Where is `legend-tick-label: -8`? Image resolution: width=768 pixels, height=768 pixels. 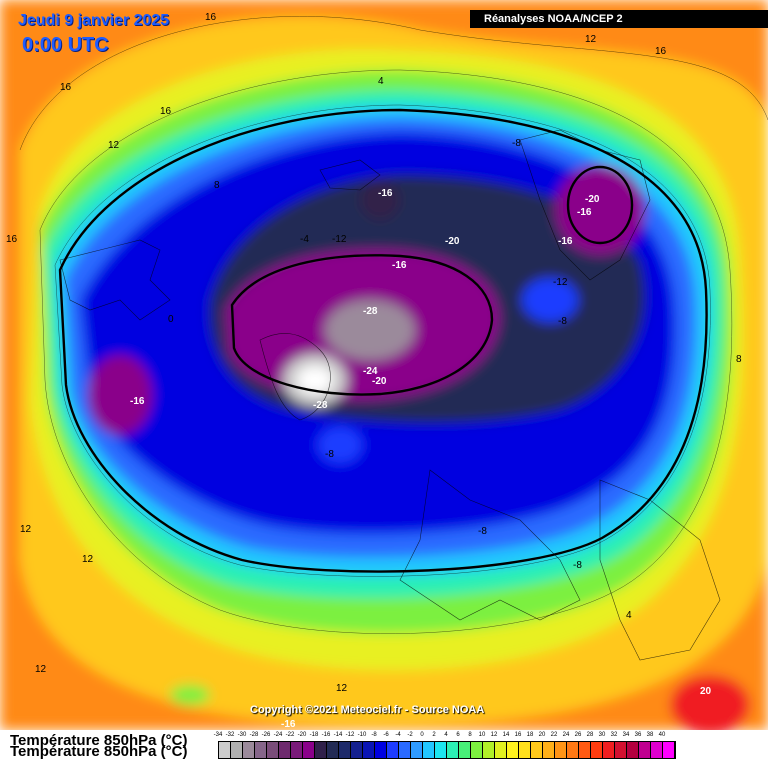
legend-tick-label: -8 is located at coordinates (374, 735).